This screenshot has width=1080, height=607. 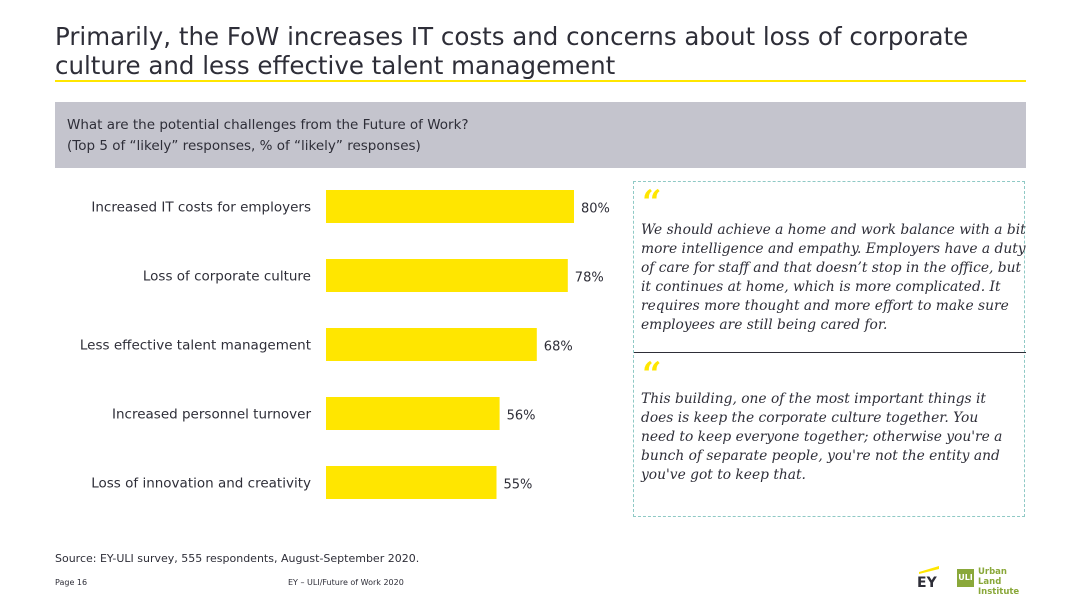 I want to click on category-label: Increased personnel turnover, so click(x=211, y=415).